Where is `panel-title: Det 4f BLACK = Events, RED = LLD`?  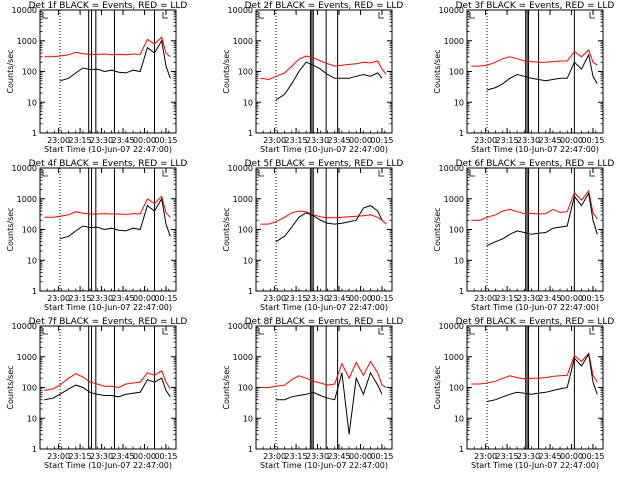 panel-title: Det 4f BLACK = Events, RED = LLD is located at coordinates (108, 164).